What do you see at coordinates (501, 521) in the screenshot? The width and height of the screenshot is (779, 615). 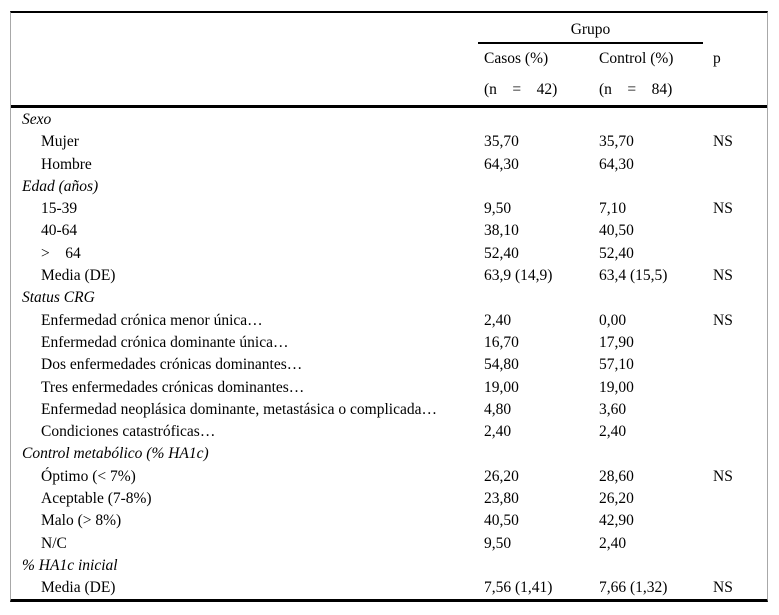 I see `casos-value: 40,50` at bounding box center [501, 521].